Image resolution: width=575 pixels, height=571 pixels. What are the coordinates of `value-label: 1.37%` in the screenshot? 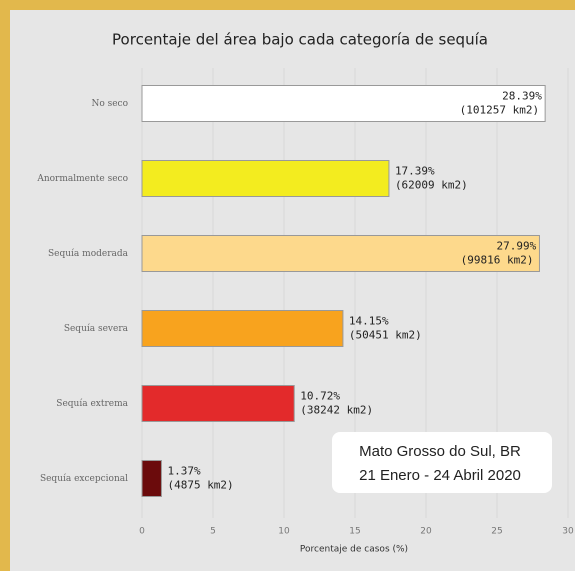 It's located at (183, 471).